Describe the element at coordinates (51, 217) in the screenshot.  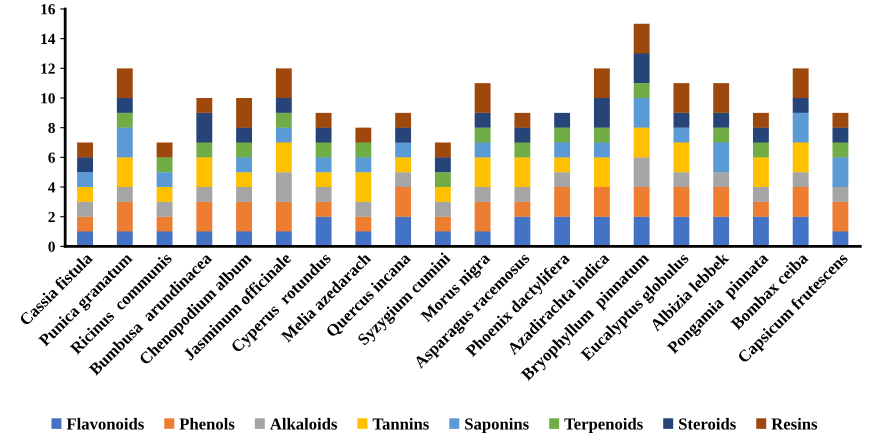
I see `y-tick-label: 2` at that location.